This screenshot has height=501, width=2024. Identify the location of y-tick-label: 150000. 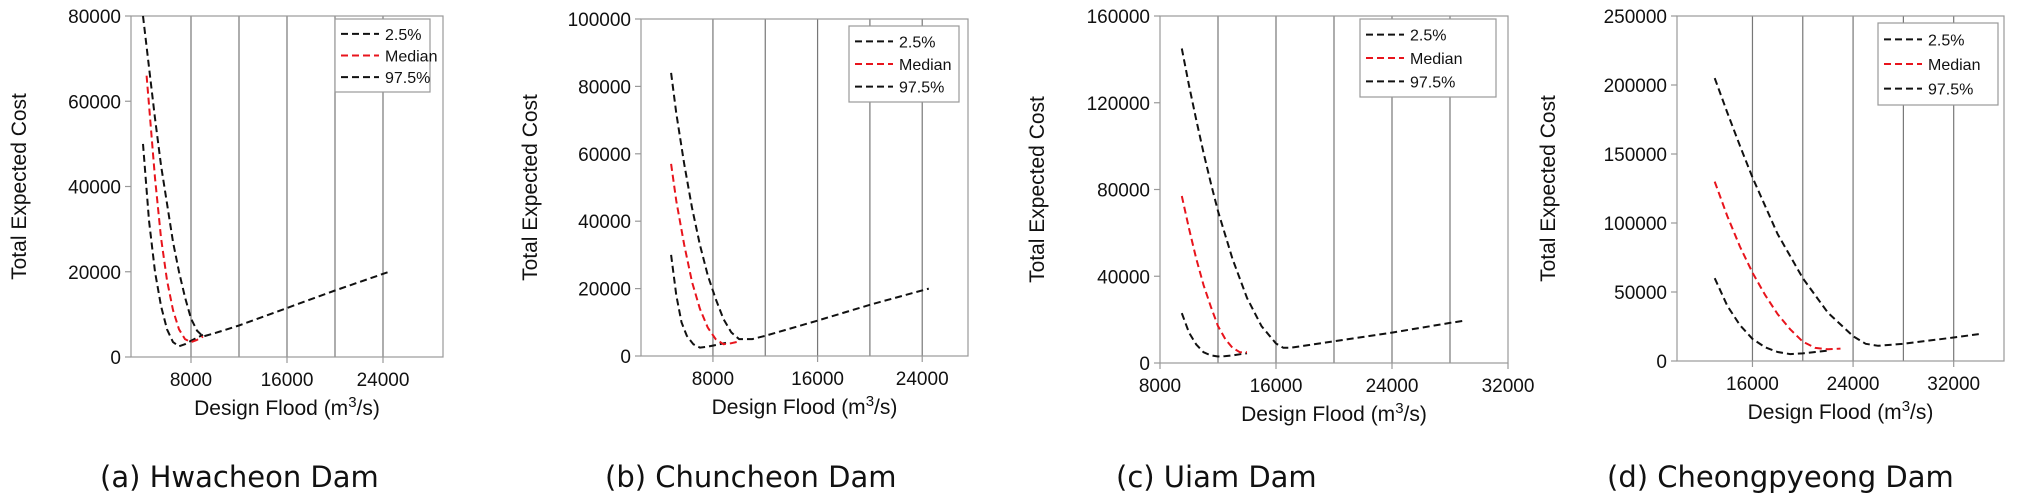
(1635, 155).